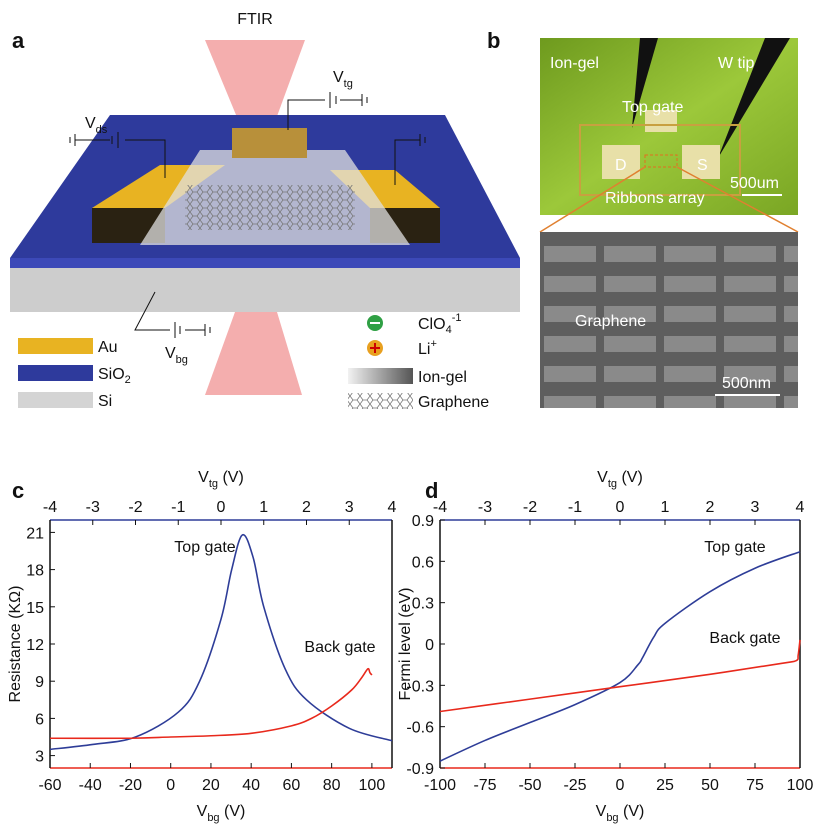 The image size is (823, 828). What do you see at coordinates (427, 348) in the screenshot?
I see `legend-text: Li+` at bounding box center [427, 348].